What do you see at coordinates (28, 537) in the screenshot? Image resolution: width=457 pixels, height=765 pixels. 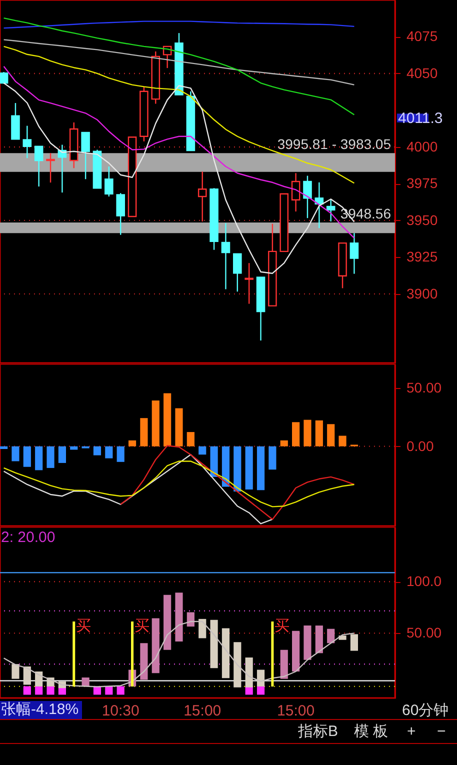 I see `annotation: 2: 20.00` at bounding box center [28, 537].